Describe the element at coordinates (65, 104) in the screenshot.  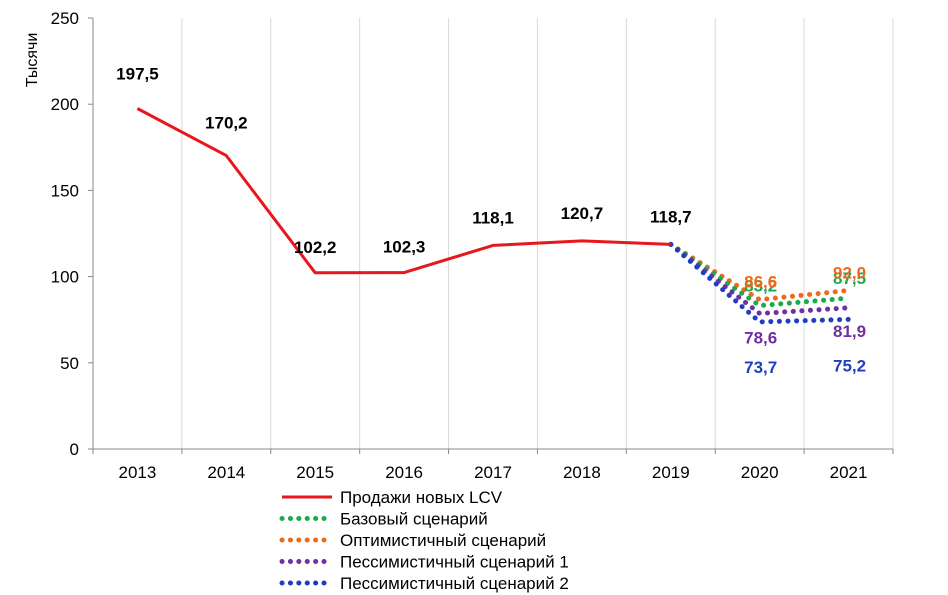
I see `y-tick-label: 200` at that location.